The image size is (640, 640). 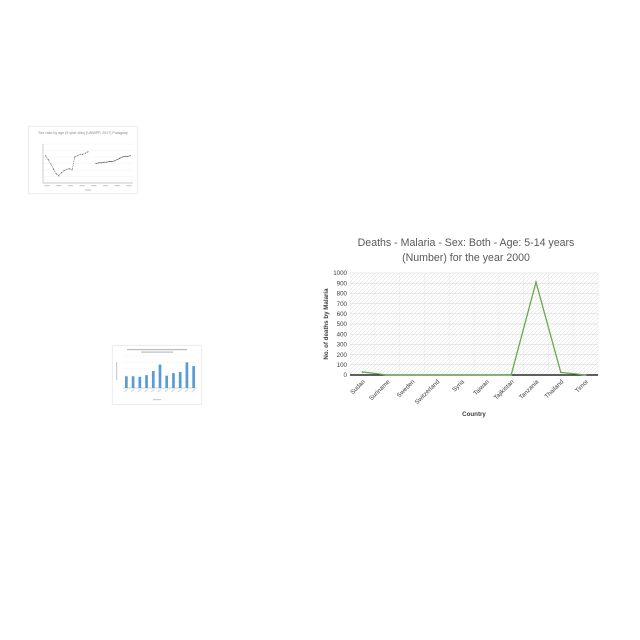 I want to click on bar-chart-svg, so click(x=156, y=375).